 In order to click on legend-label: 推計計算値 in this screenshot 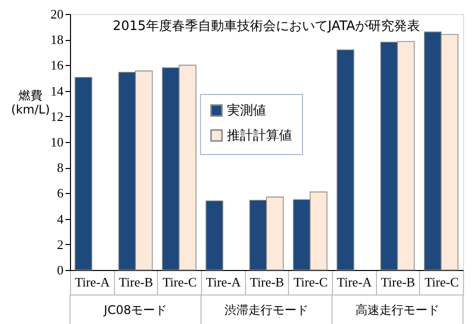, I will do `click(259, 136)`.